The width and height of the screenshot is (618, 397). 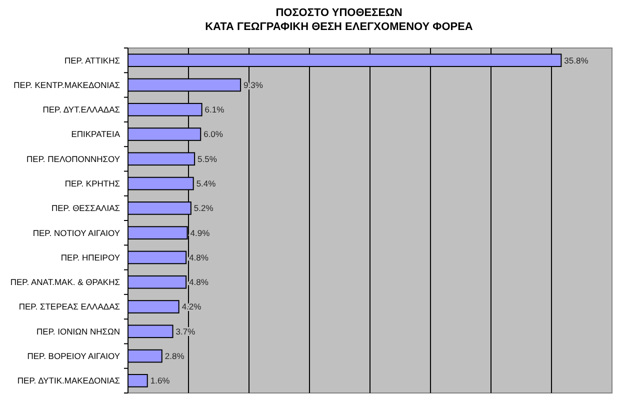 I want to click on data-label: 6.1%, so click(x=214, y=109).